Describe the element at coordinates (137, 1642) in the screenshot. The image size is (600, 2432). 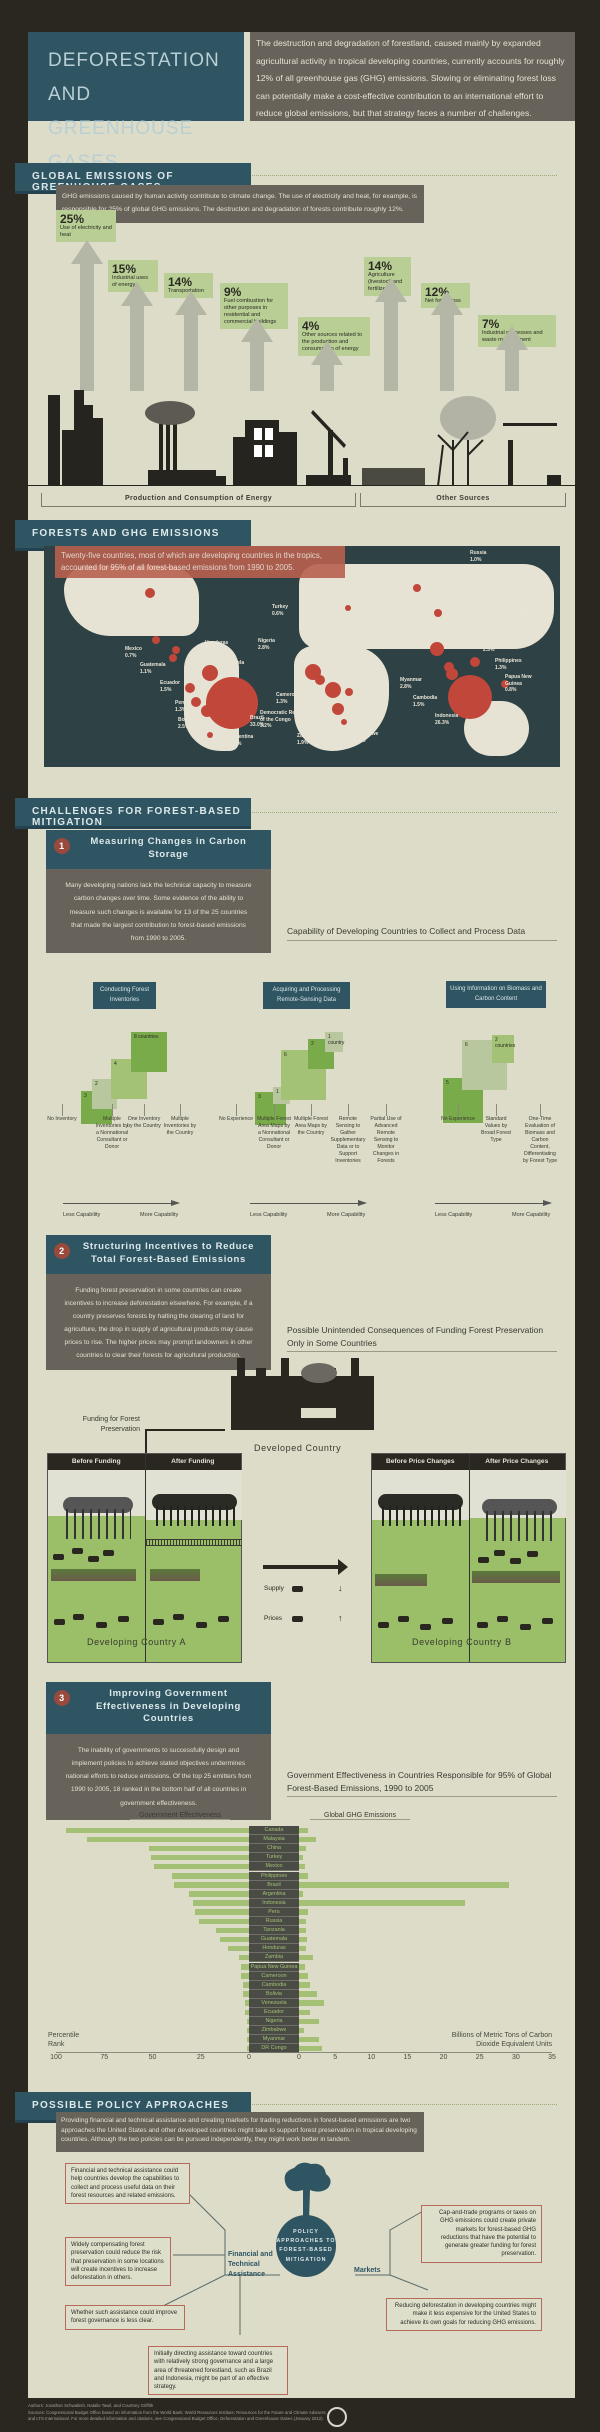
I see `country-a-label: Developing Country A` at that location.